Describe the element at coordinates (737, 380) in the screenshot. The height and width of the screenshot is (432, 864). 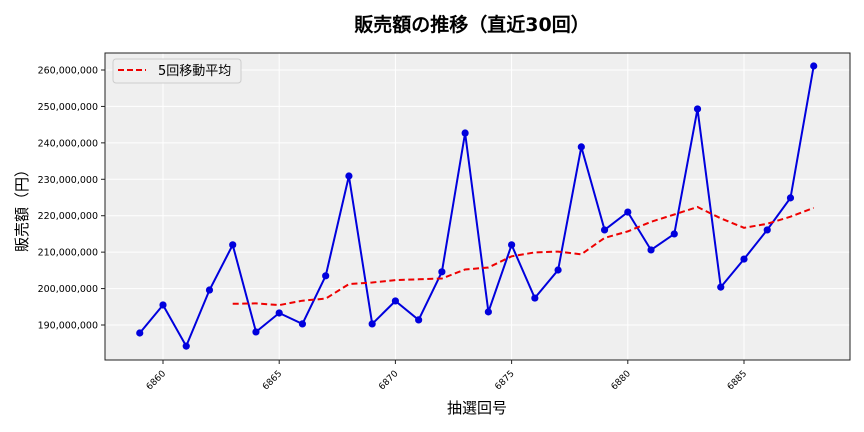
I see `x-tick-label: 6885` at that location.